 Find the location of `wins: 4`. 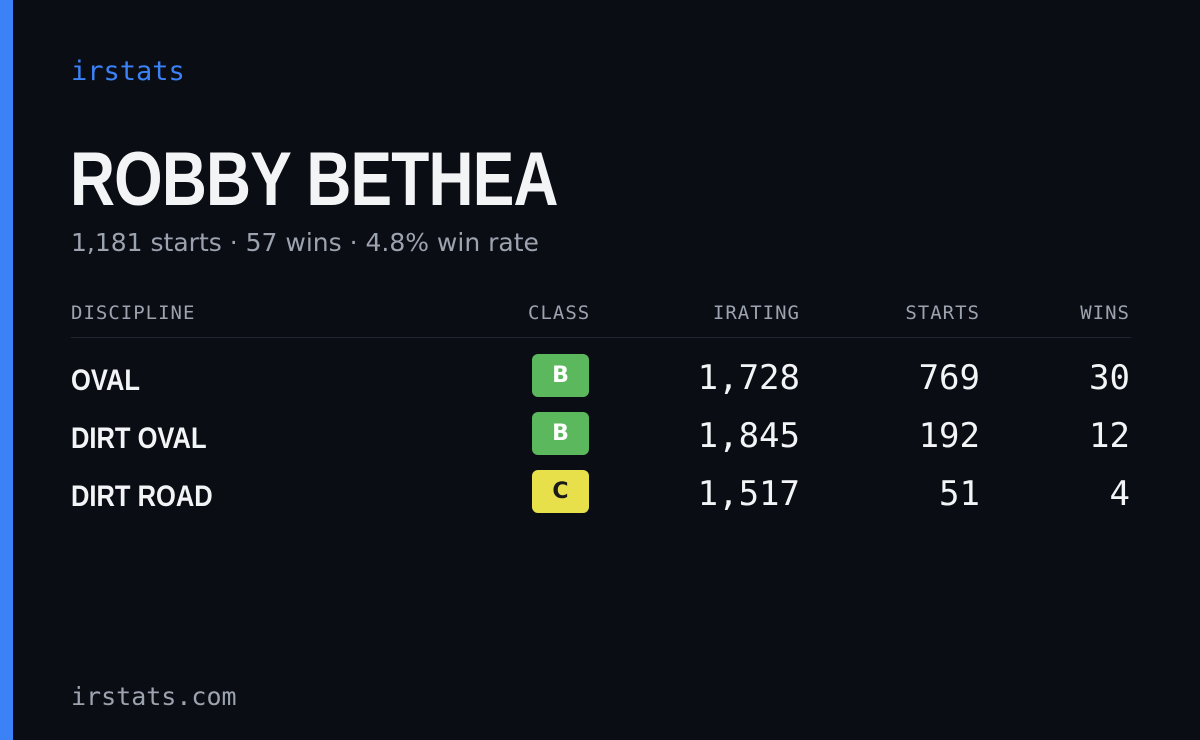

wins: 4 is located at coordinates (1119, 494).